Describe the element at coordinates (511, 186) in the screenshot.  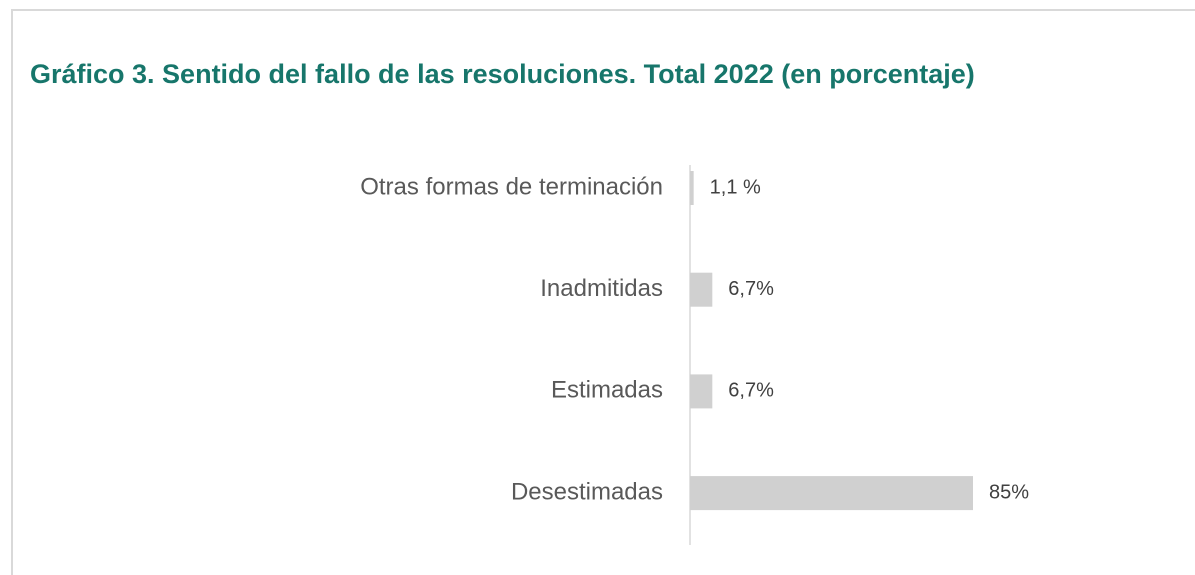
I see `category-label: Otras formas de terminación` at that location.